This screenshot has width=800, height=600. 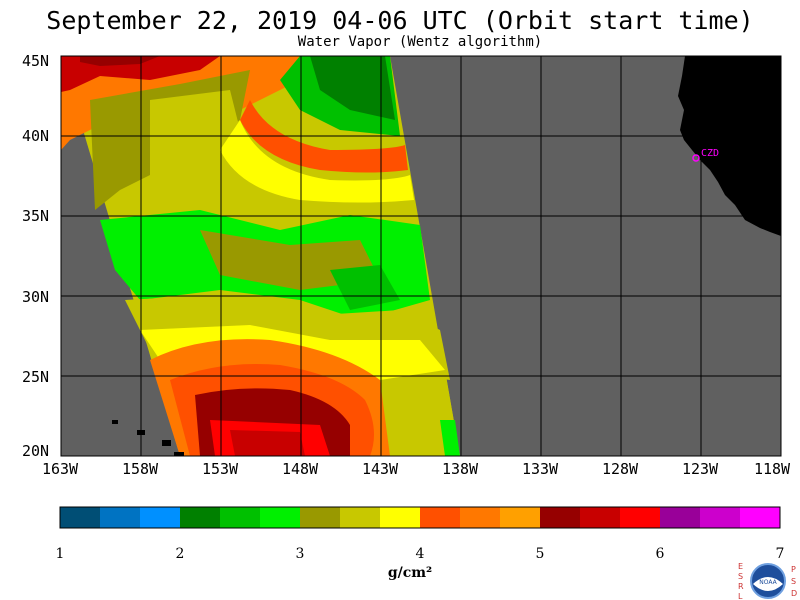 I want to click on lat-label-45N: 45N, so click(x=36, y=61).